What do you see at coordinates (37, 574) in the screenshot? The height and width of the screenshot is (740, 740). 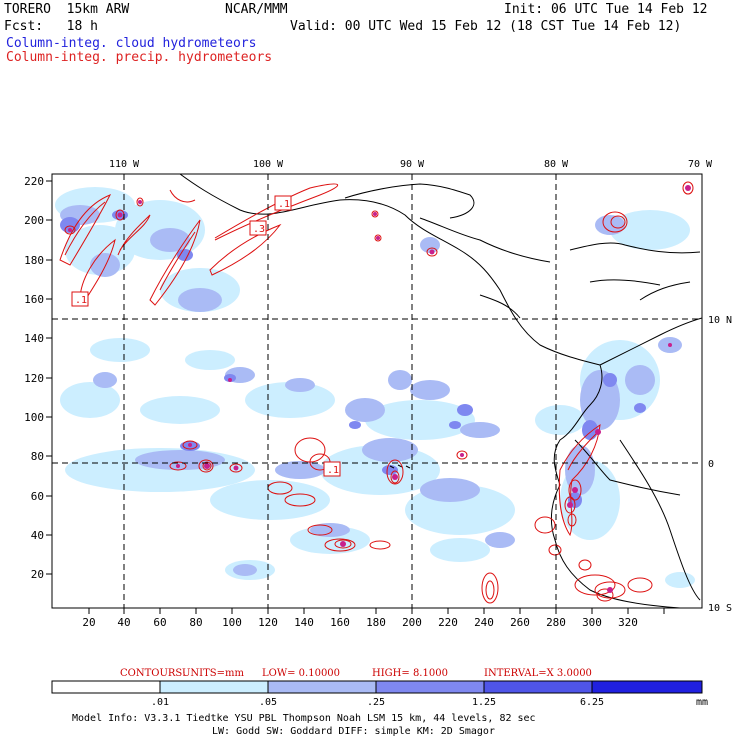 I see `y-tick-label: 20` at bounding box center [37, 574].